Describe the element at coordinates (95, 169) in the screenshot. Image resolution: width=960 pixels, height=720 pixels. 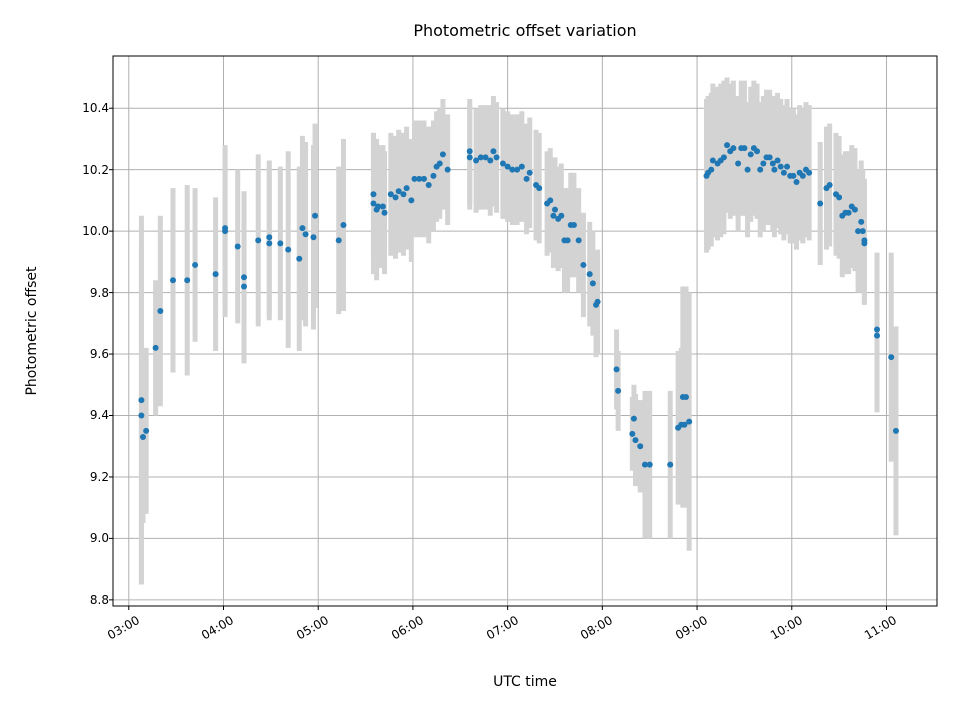
I see `y-tick-label: 10.2` at that location.